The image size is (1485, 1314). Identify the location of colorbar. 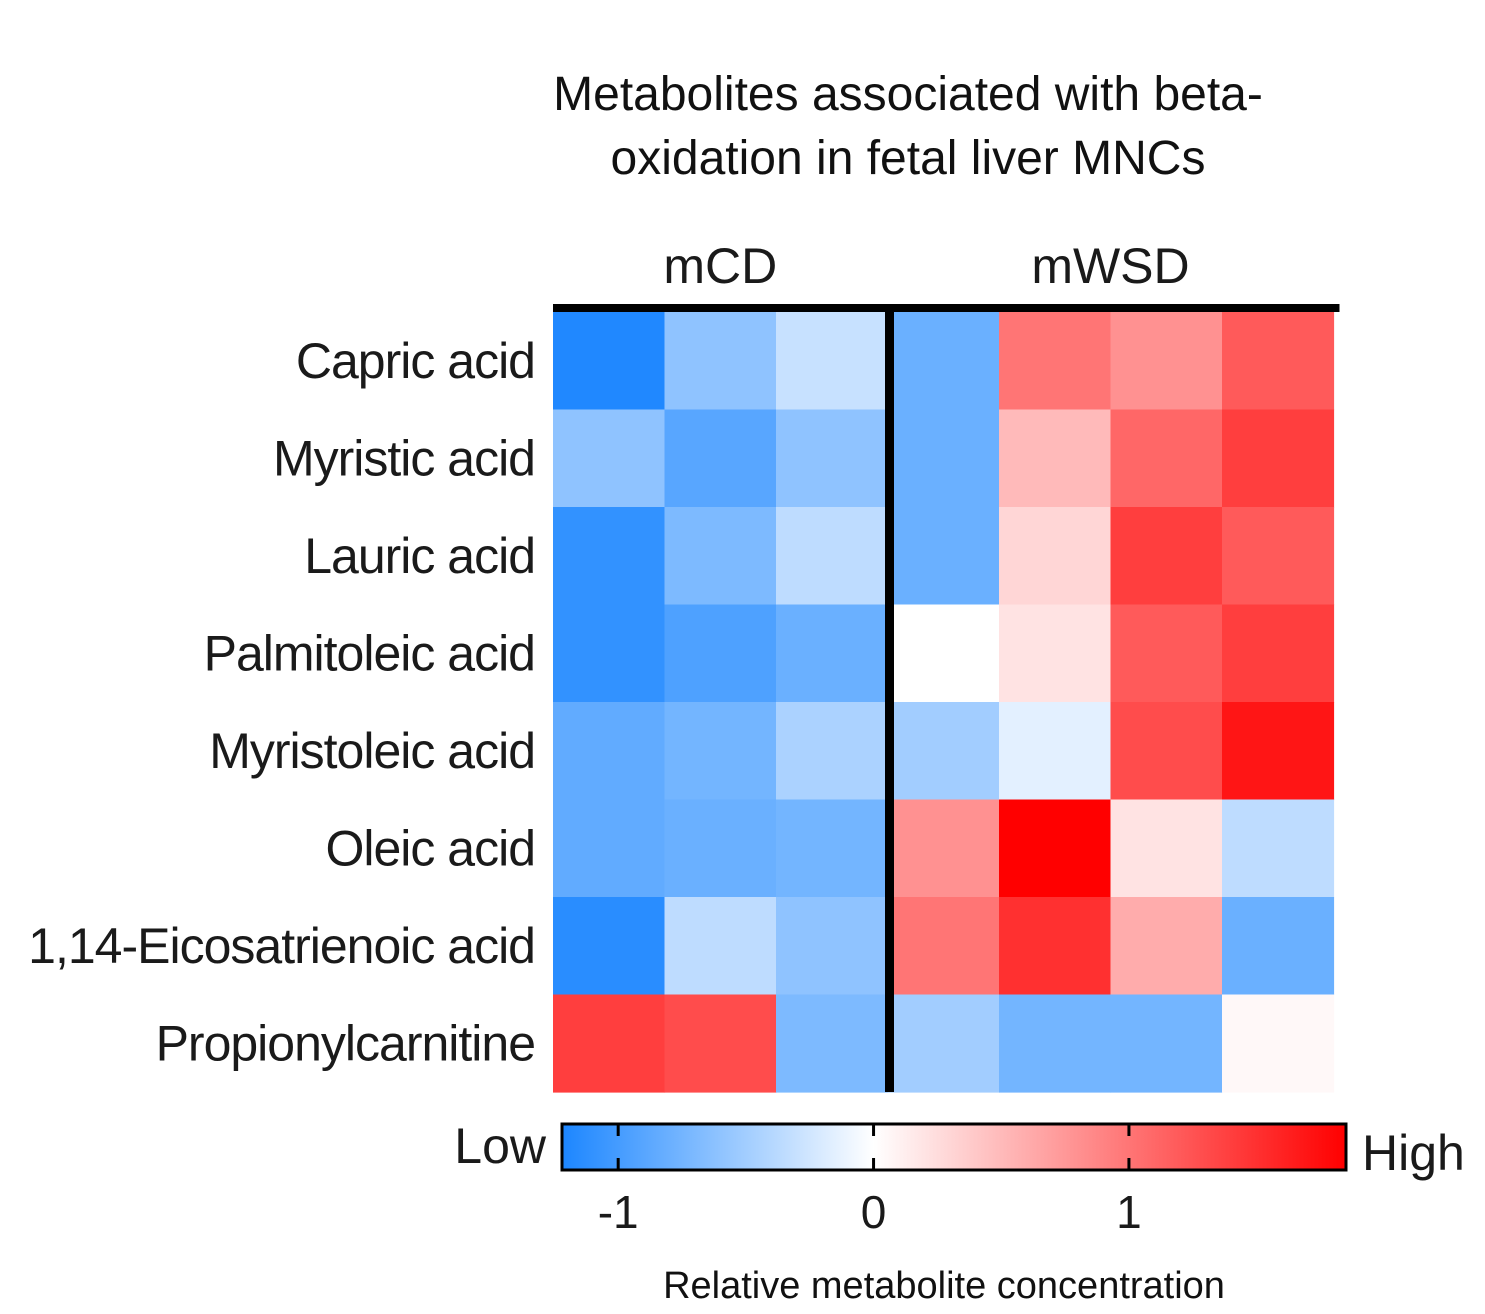
(954, 1147).